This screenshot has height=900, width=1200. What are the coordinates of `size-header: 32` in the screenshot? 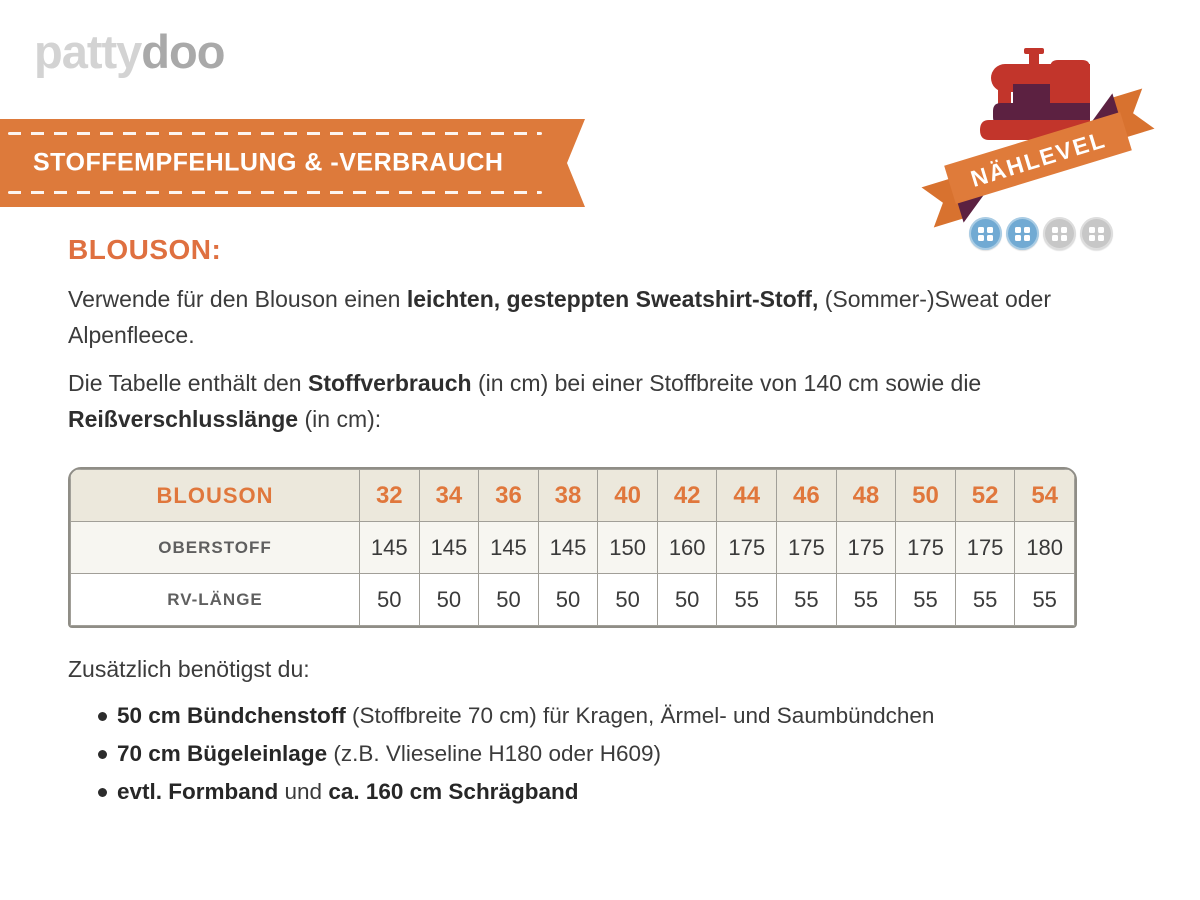 It's located at (389, 495).